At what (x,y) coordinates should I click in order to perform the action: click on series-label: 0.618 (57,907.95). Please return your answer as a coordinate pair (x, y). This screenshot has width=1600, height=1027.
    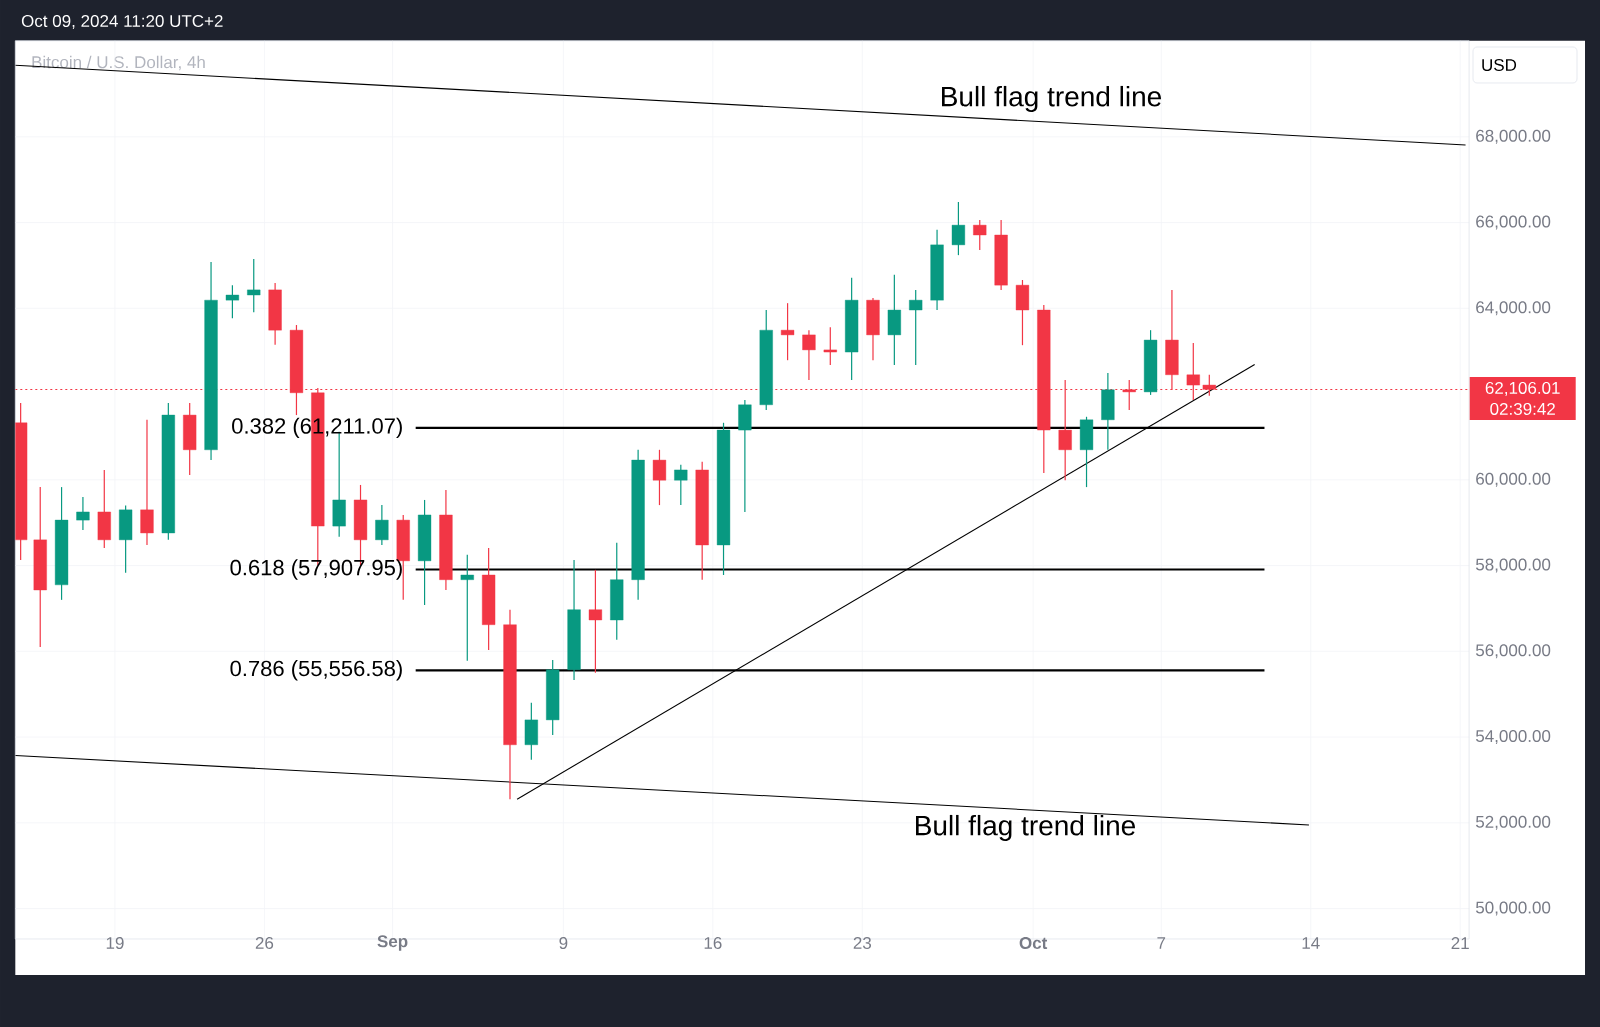
    Looking at the image, I should click on (316, 569).